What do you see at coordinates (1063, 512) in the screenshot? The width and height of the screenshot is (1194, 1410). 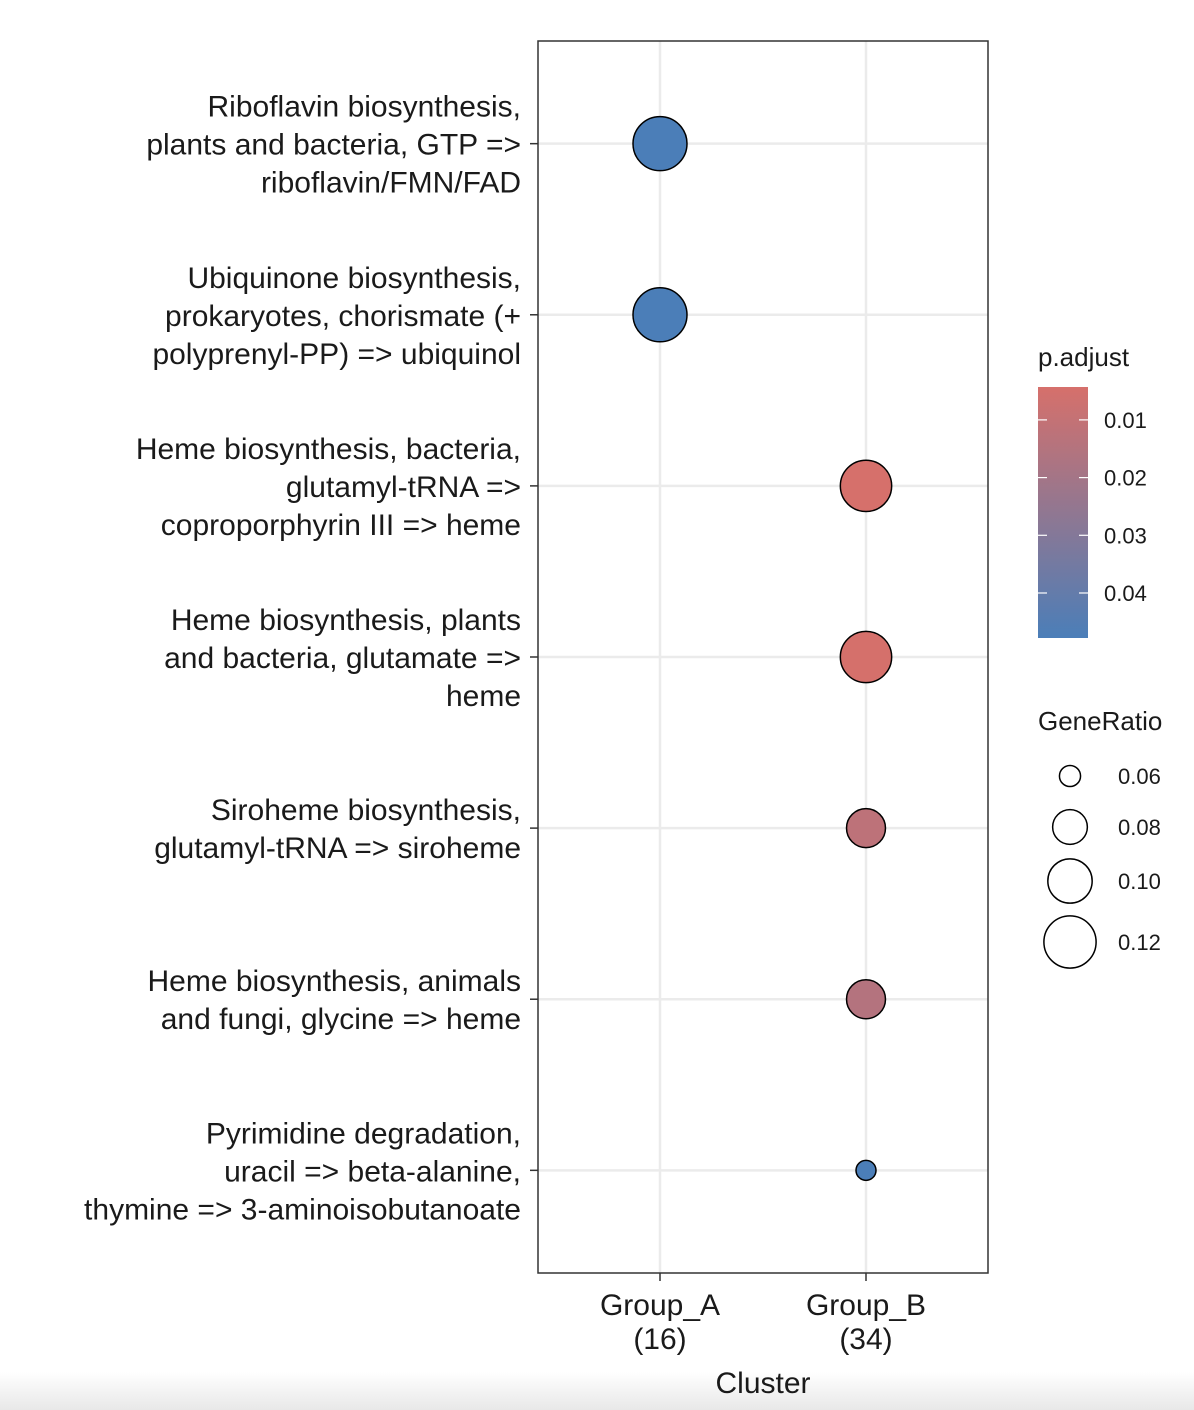 I see `color-bar` at bounding box center [1063, 512].